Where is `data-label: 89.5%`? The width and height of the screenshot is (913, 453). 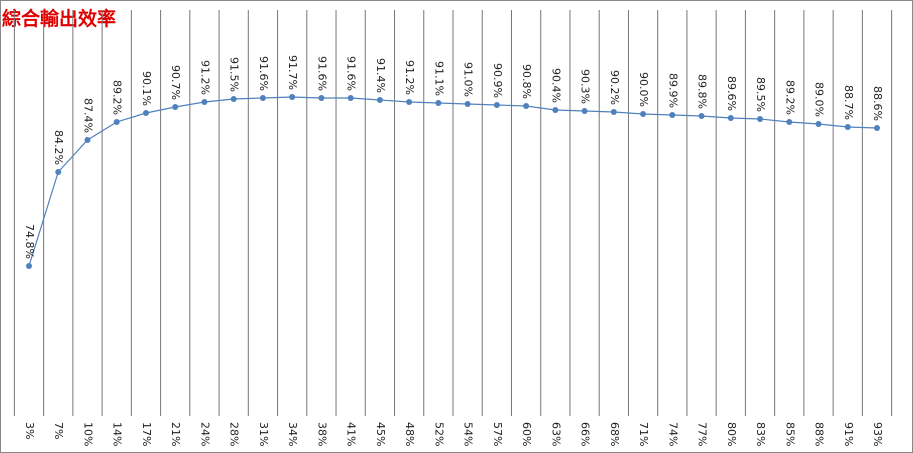
data-label: 89.5% is located at coordinates (760, 94).